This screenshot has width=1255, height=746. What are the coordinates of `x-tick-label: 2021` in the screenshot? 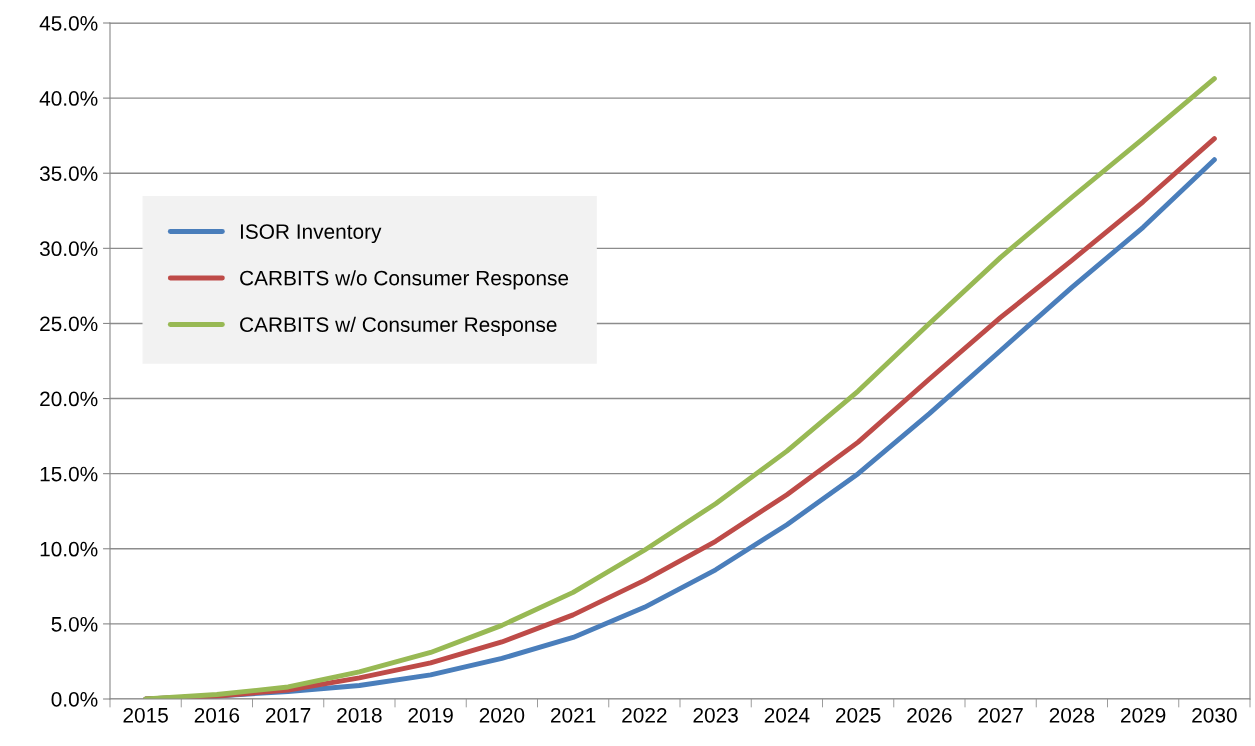 It's located at (573, 715).